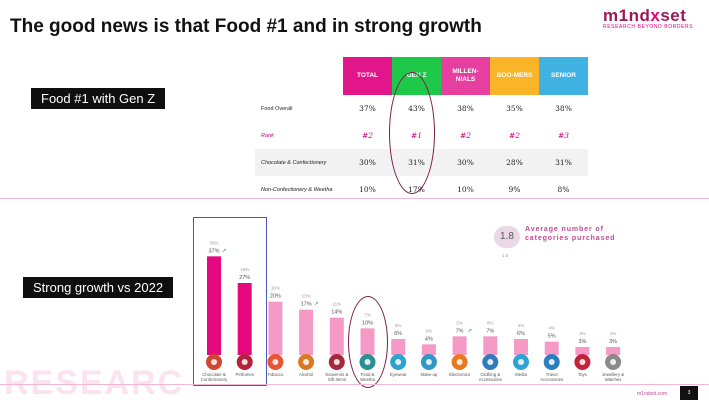  Describe the element at coordinates (460, 331) in the screenshot. I see `bar-value-label: 7%` at that location.